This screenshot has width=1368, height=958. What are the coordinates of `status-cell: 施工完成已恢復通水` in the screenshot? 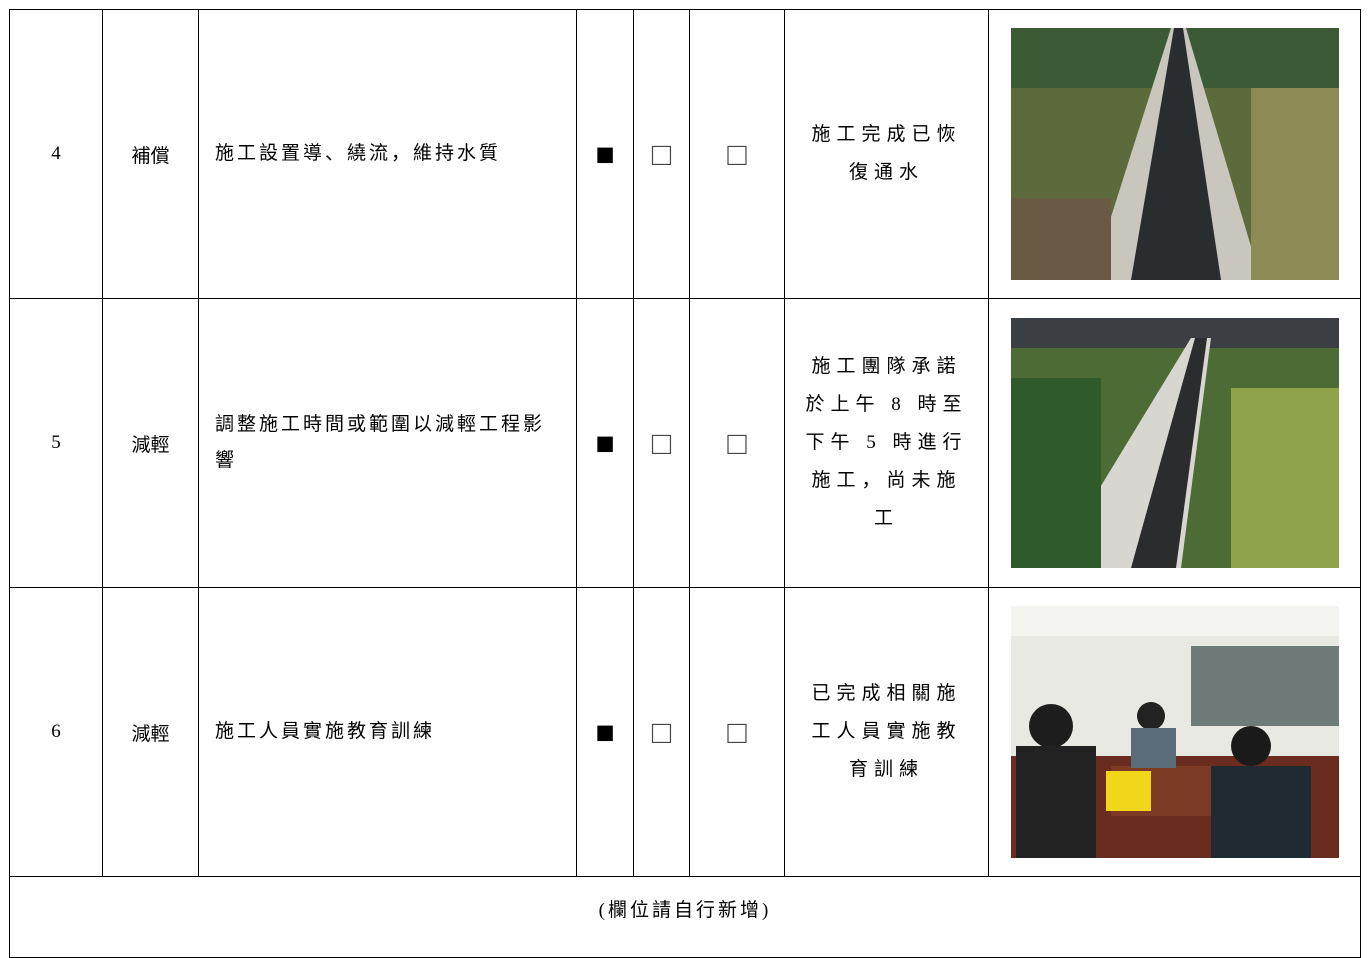 It's located at (886, 154).